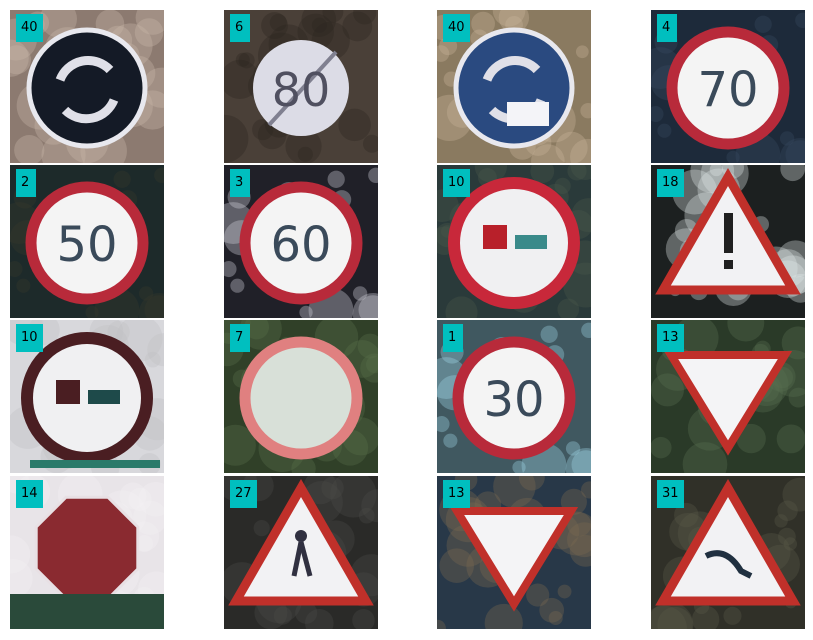 The width and height of the screenshot is (813, 640). I want to click on svg-text: 70, so click(727, 90).